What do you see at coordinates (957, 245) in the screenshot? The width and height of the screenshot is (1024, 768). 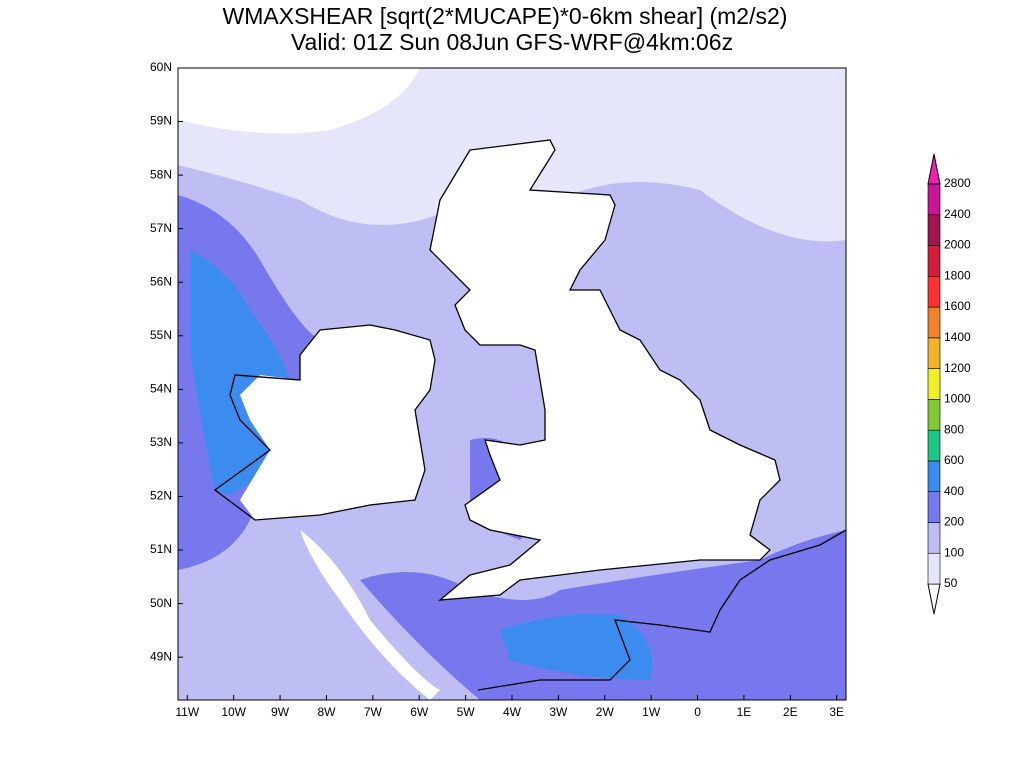 I see `colorbar-label: 2000` at bounding box center [957, 245].